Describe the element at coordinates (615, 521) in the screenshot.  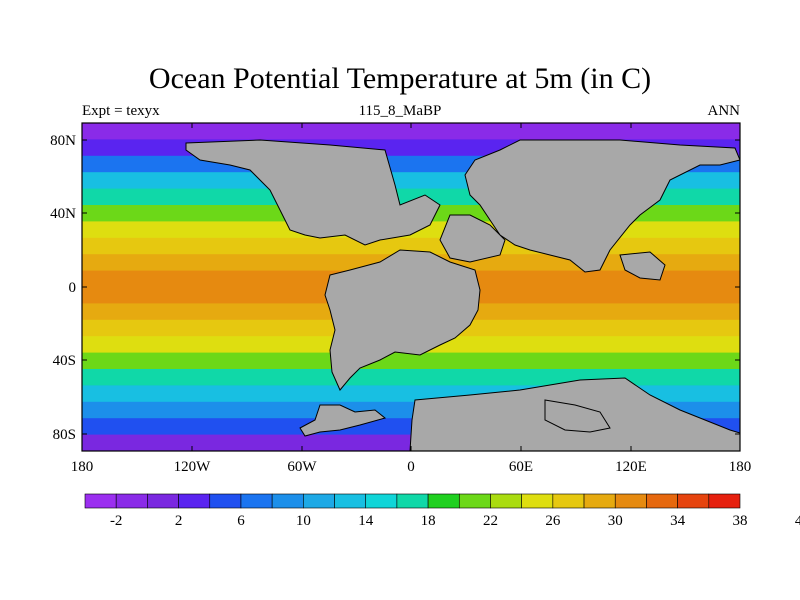
I see `colorbar-label: 30` at that location.